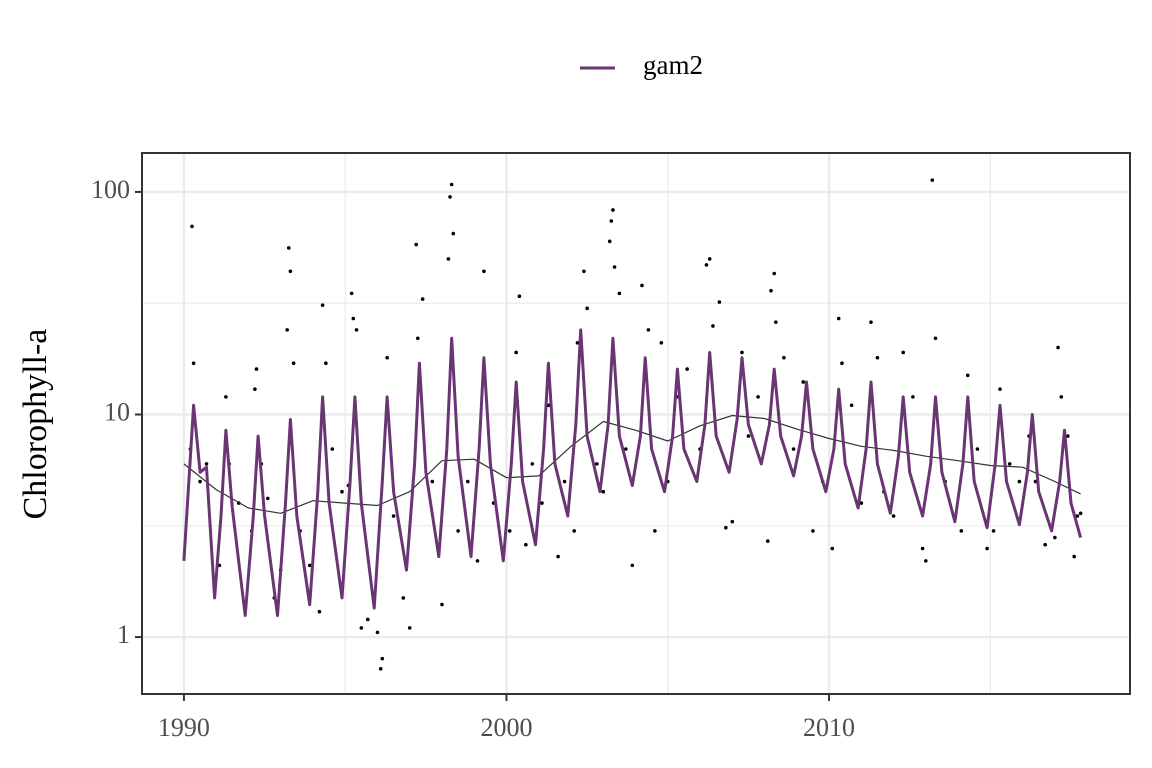 Image resolution: width=1152 pixels, height=768 pixels. I want to click on y-tick-label: 100, so click(110, 189).